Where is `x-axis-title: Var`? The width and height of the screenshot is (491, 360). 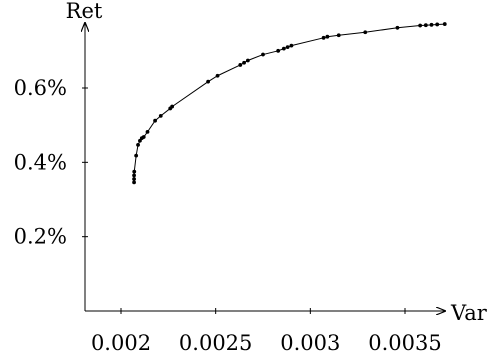
x-axis-title: Var is located at coordinates (469, 313).